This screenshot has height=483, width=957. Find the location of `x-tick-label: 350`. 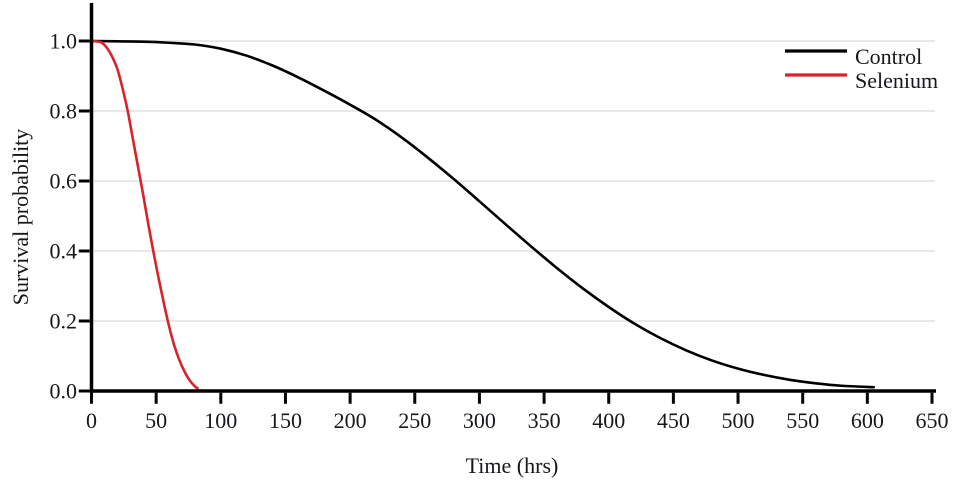

x-tick-label: 350 is located at coordinates (544, 420).